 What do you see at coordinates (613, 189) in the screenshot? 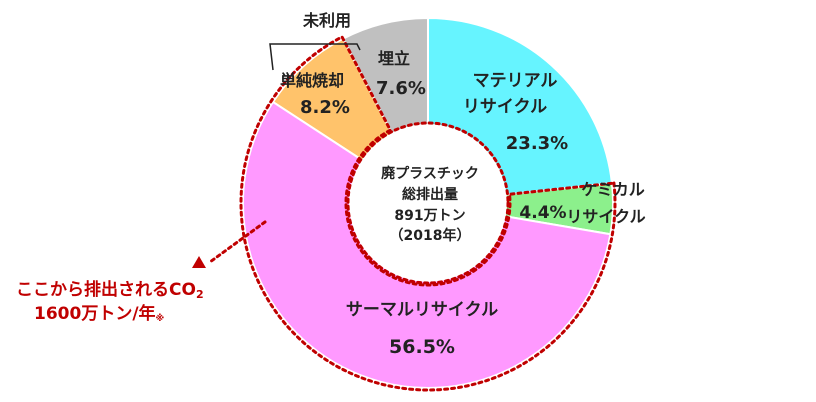
I see `label-chemical-name: ケミカル` at bounding box center [613, 189].